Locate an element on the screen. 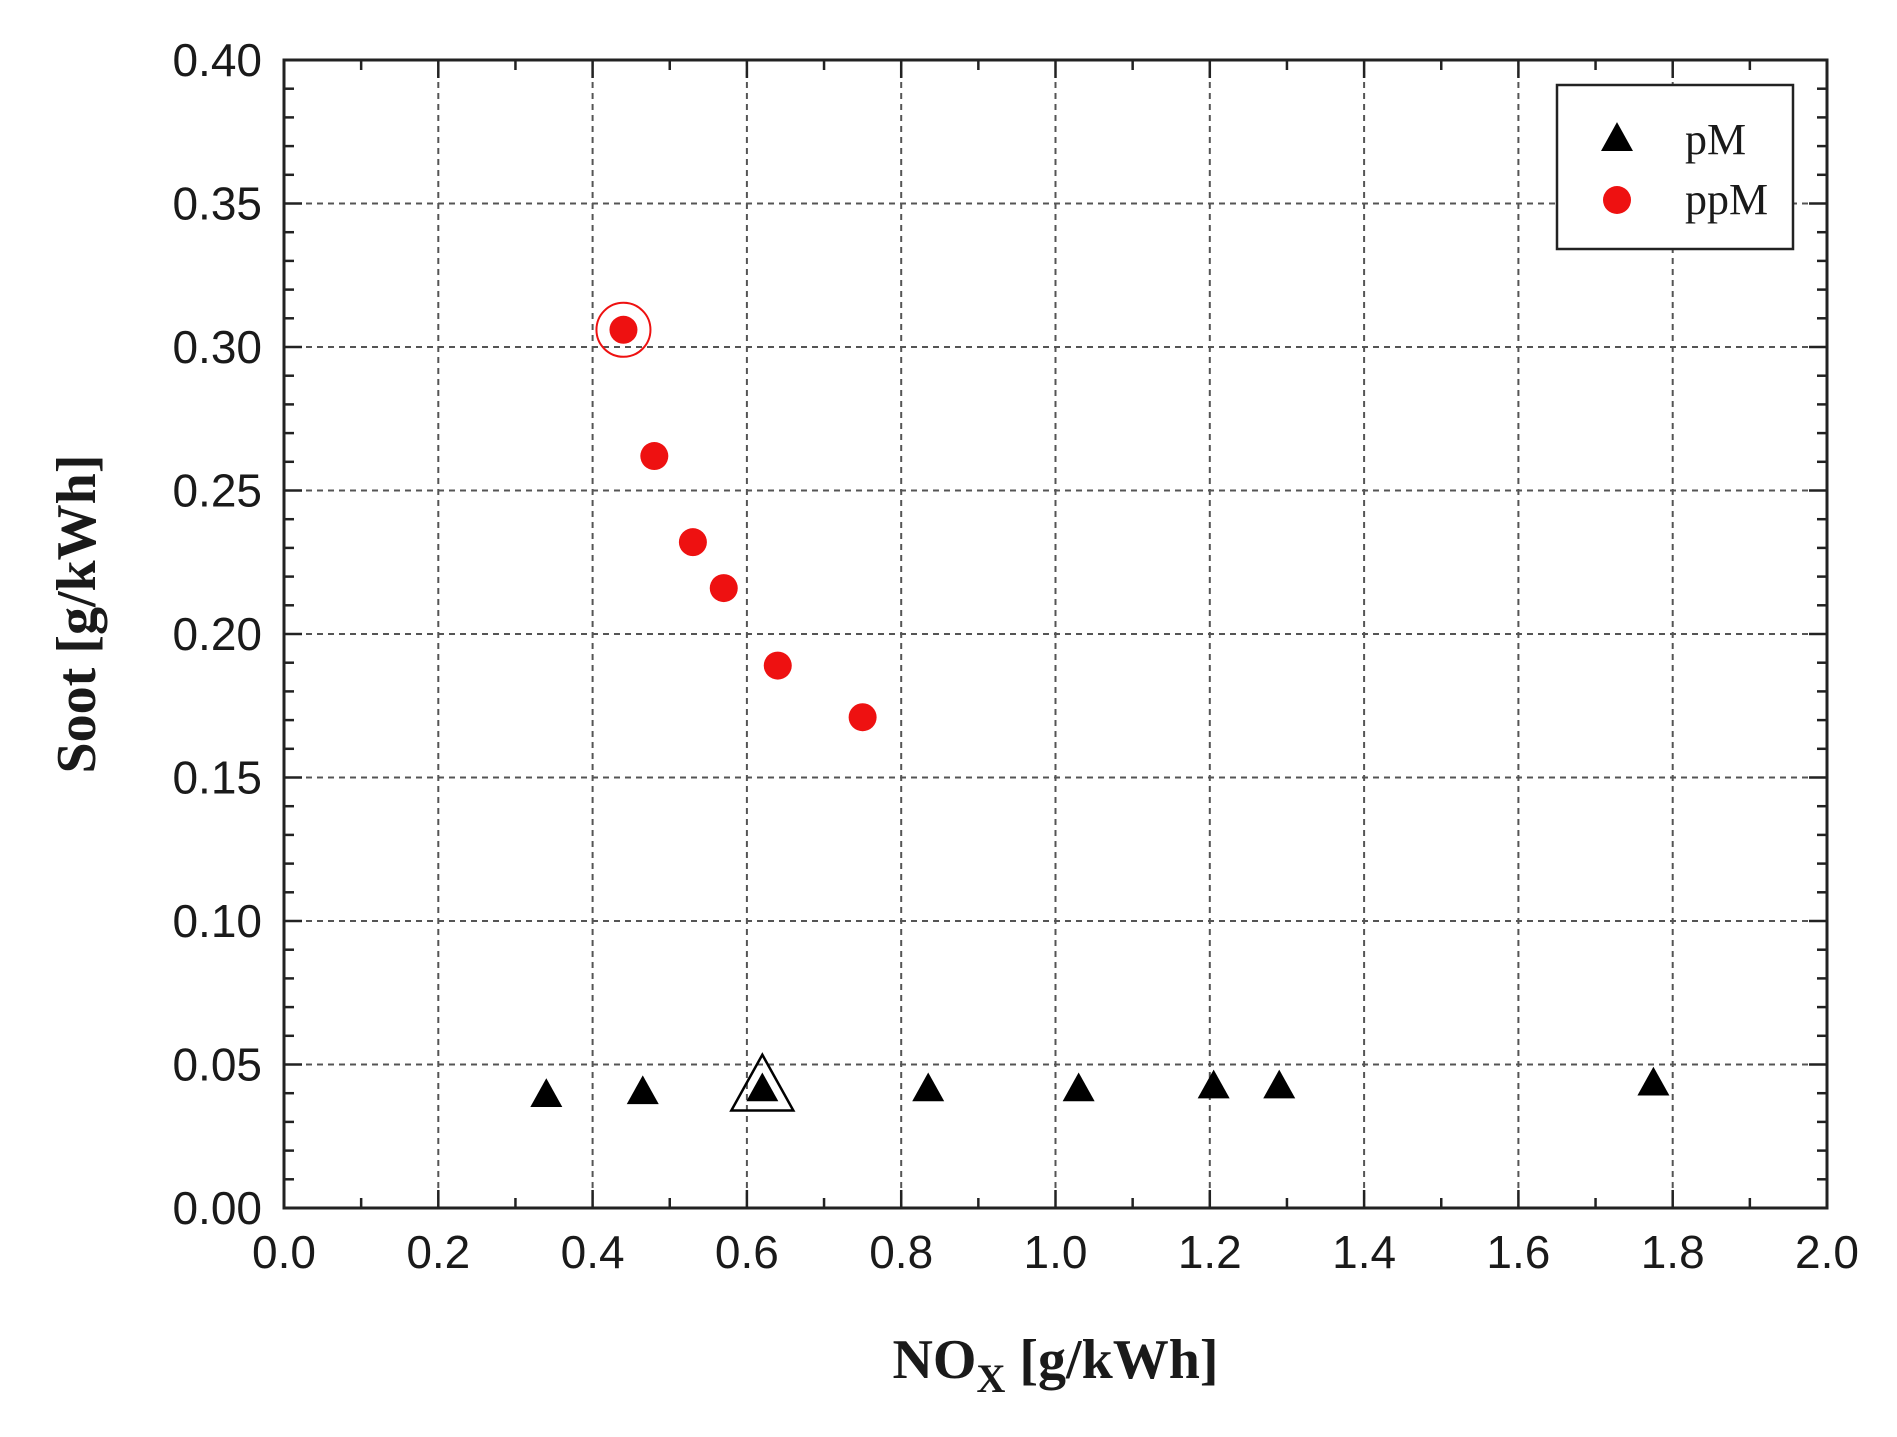 Image resolution: width=1897 pixels, height=1437 pixels. ppM-highlight-ring is located at coordinates (623, 329).